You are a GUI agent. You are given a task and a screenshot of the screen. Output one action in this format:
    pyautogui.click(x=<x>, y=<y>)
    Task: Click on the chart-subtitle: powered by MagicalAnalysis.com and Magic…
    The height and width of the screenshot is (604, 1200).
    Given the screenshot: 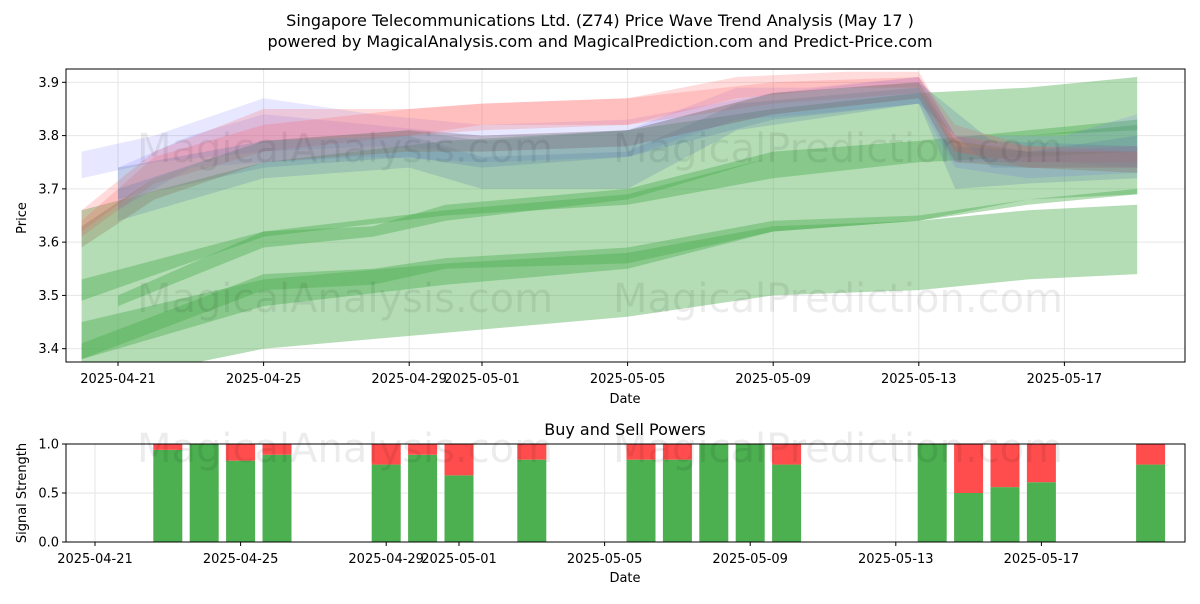 What is the action you would take?
    pyautogui.click(x=599, y=41)
    